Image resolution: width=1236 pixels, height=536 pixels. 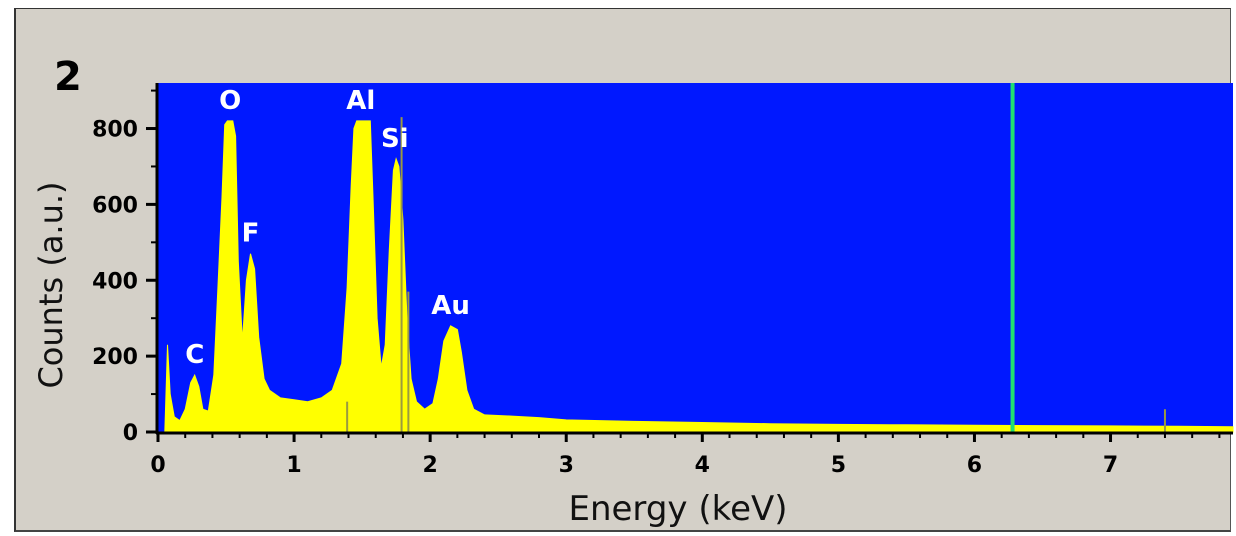 I want to click on panel-label: 2, so click(x=68, y=77).